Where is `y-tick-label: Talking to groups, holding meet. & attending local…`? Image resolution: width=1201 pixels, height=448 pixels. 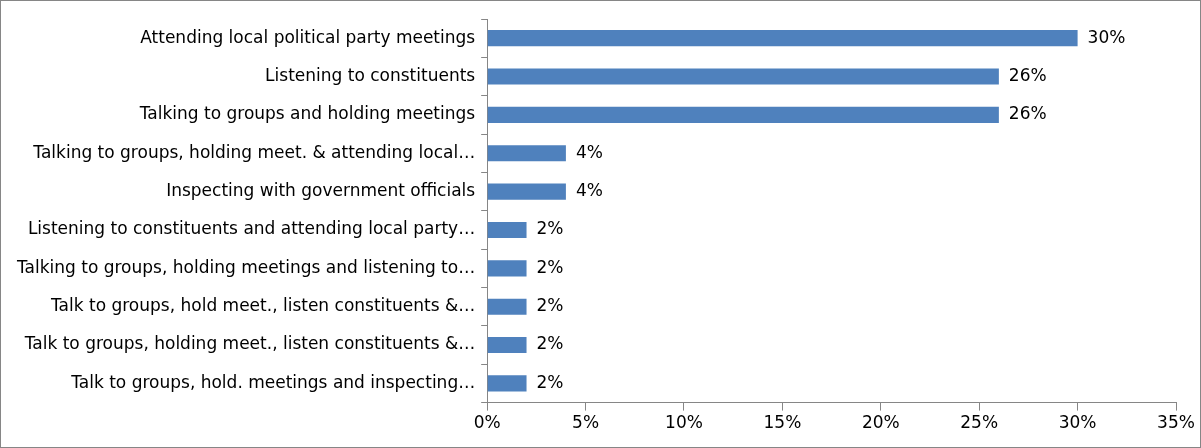
y-tick-label: Talking to groups, holding meet. & attending local… is located at coordinates (254, 151).